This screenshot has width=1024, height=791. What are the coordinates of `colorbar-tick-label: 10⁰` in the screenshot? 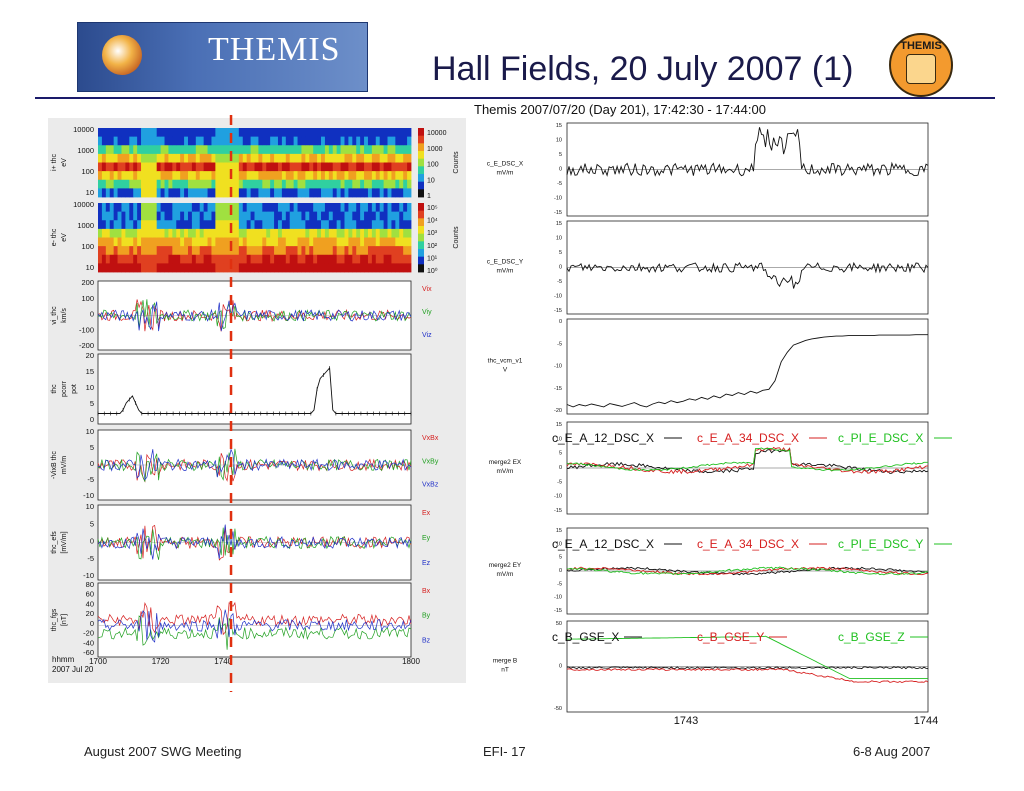 It's located at (432, 271).